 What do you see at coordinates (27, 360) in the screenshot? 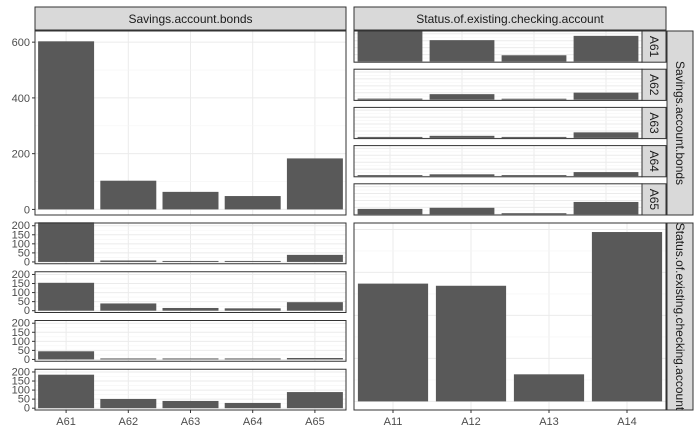
I see `y-tick-label-A13: 0` at bounding box center [27, 360].